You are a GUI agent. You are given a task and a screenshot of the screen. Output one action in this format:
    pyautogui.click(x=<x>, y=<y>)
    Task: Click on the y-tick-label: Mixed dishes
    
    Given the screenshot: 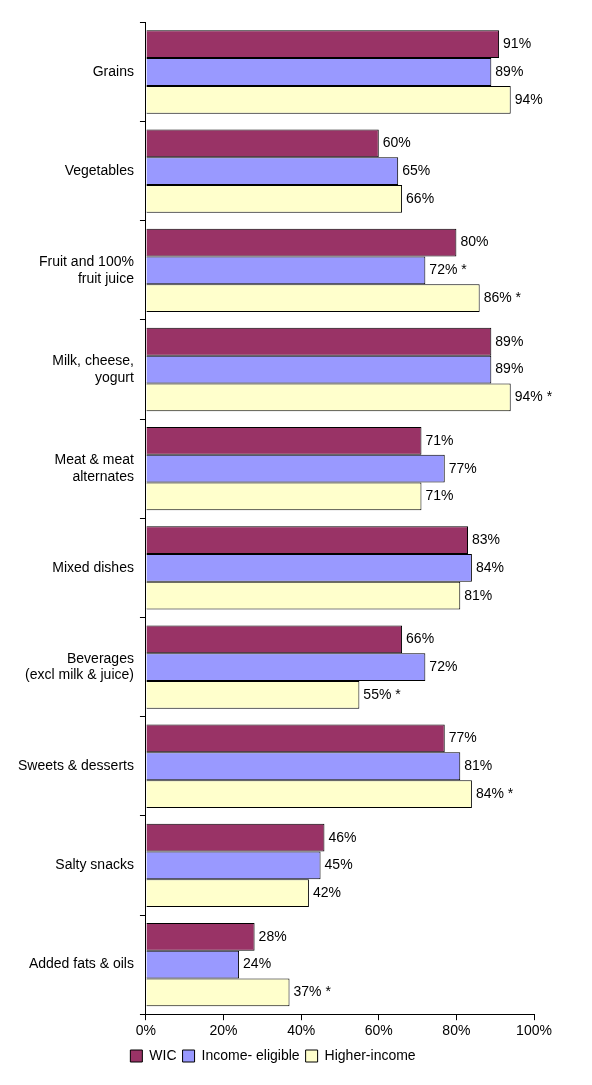 What is the action you would take?
    pyautogui.click(x=93, y=566)
    